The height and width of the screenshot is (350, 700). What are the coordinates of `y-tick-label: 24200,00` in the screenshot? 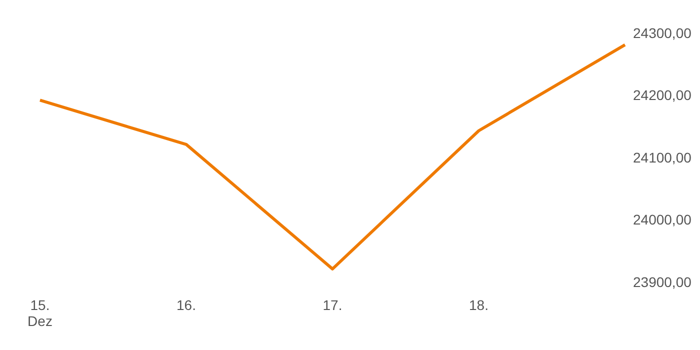 It's located at (662, 95).